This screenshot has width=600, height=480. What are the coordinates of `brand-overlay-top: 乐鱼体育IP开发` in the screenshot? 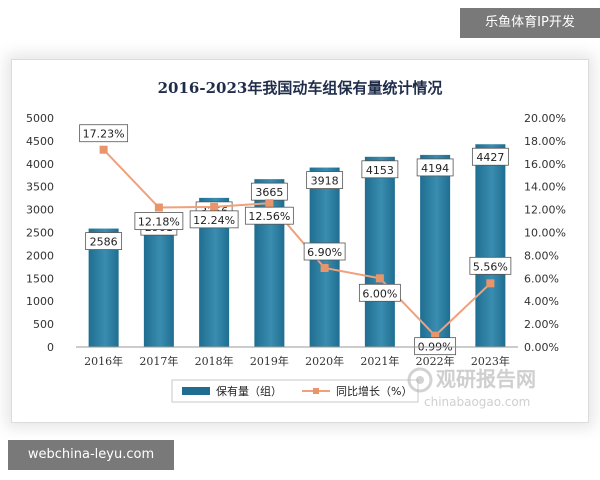 It's located at (530, 23).